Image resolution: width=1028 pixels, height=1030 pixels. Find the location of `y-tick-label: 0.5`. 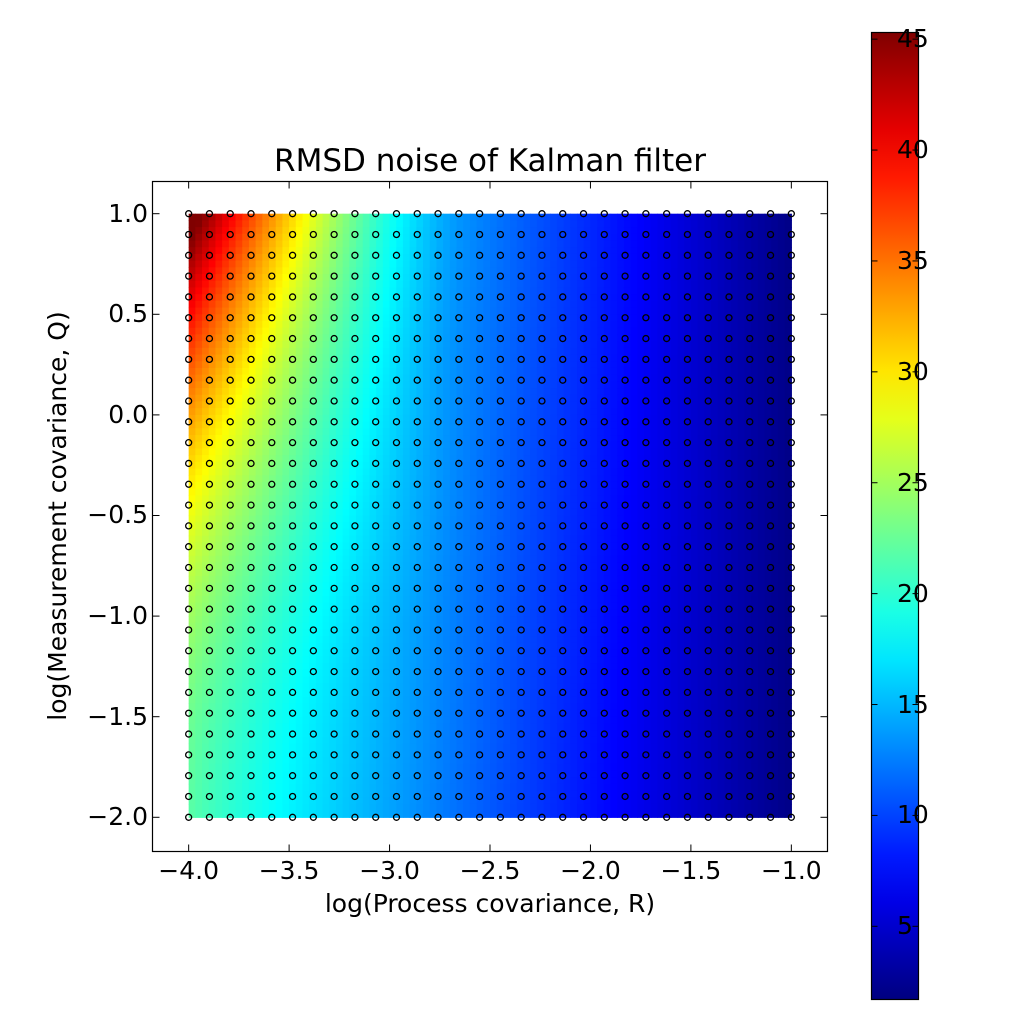

y-tick-label: 0.5 is located at coordinates (128, 314).